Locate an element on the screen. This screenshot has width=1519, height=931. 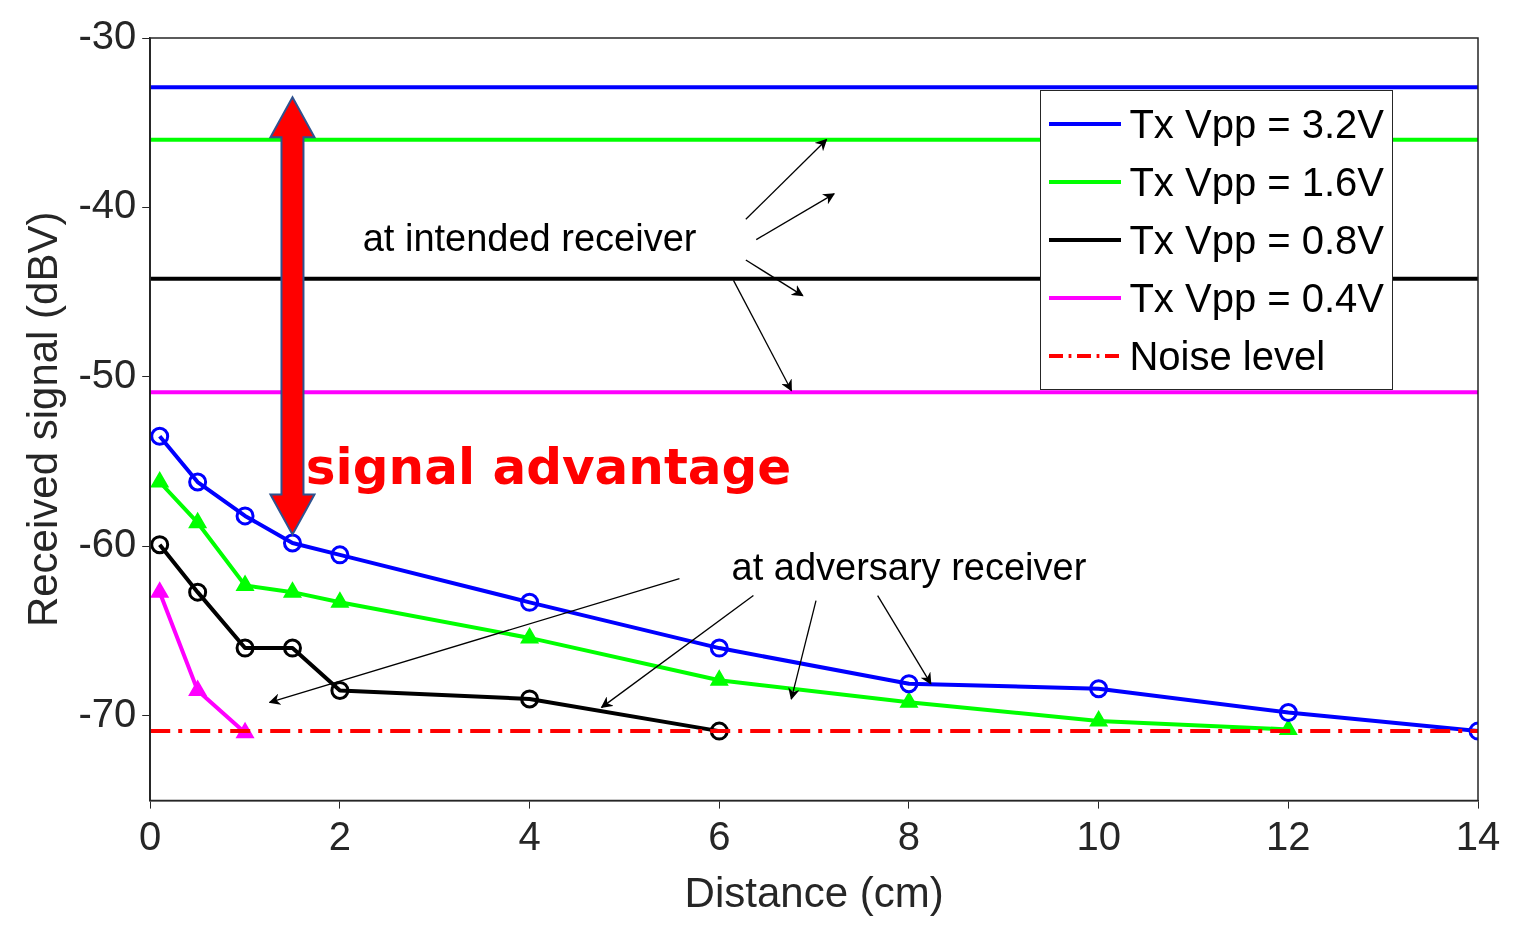
annotation: at adversary receiver is located at coordinates (909, 567).